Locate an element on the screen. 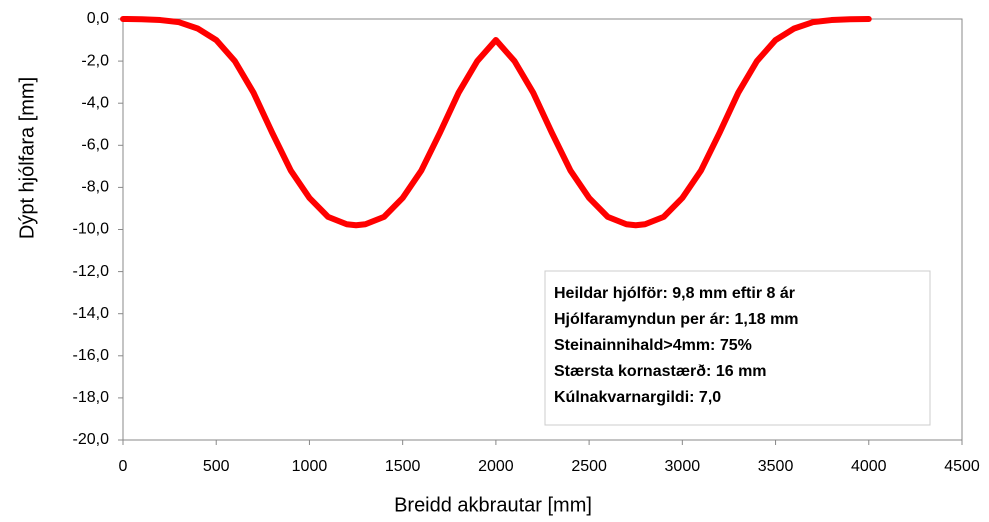 This screenshot has height=522, width=989. y-axis-title: Dýpt hjólfara [mm] is located at coordinates (27, 158).